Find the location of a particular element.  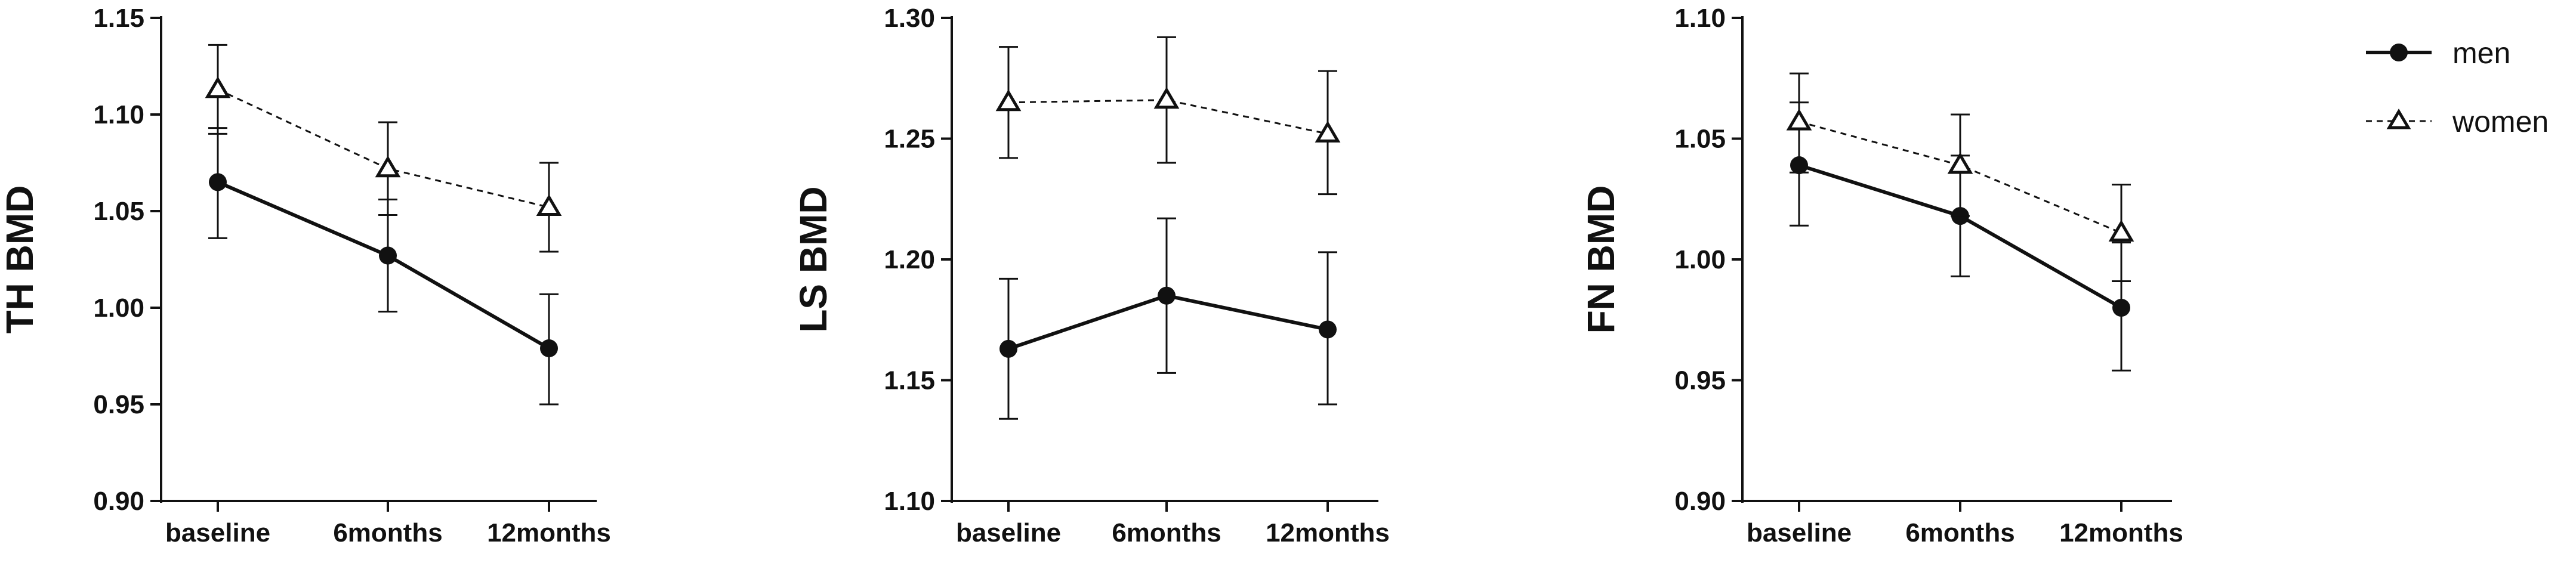

y-axis-label: LS BMD is located at coordinates (813, 259).